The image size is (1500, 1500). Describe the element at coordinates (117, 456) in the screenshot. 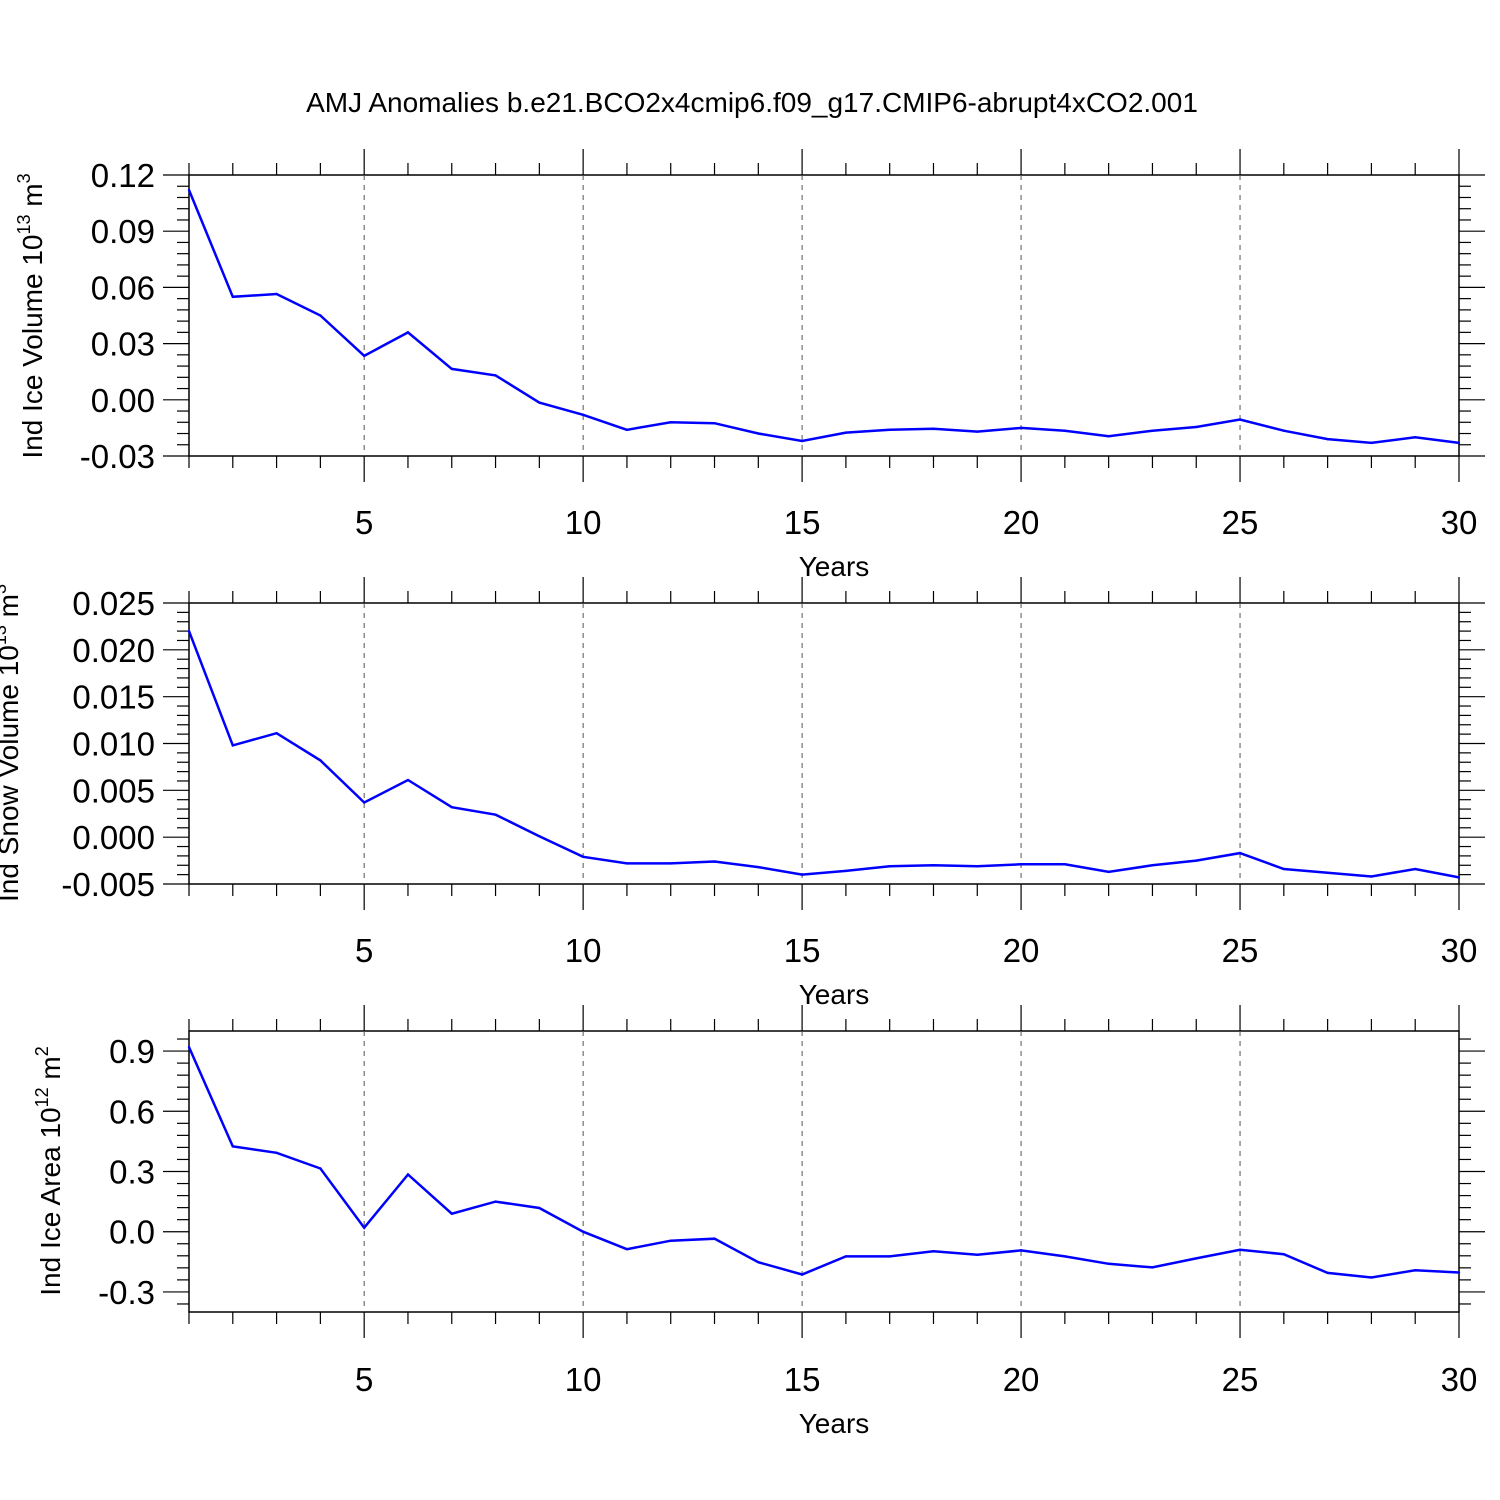

I see `y-tick-label: -0.03` at that location.